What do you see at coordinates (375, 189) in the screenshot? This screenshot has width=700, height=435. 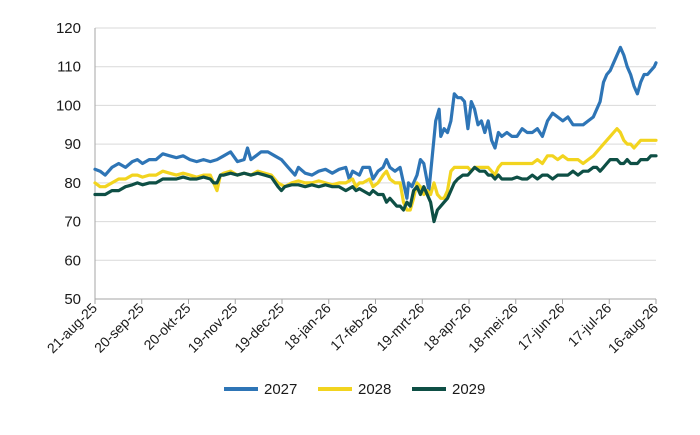 I see `series-line-2029` at bounding box center [375, 189].